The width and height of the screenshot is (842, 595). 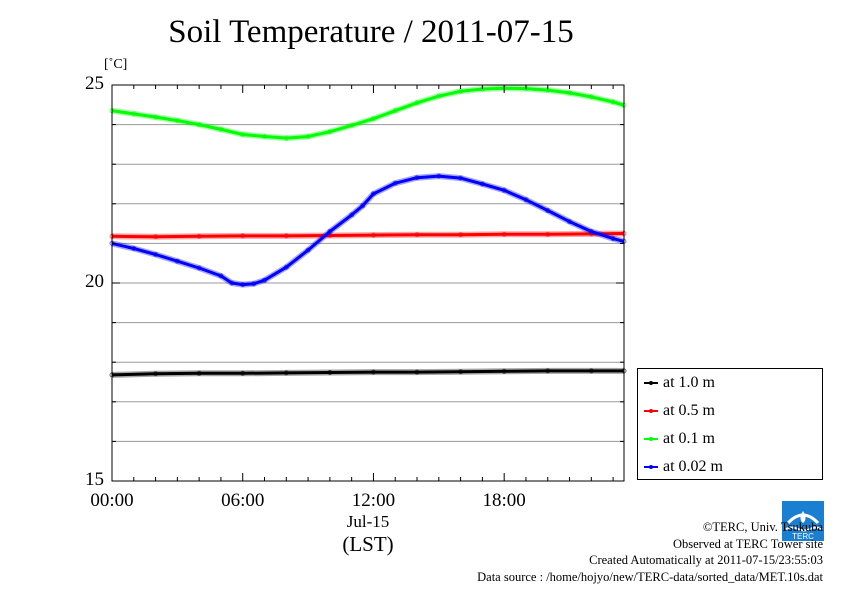 What do you see at coordinates (651, 439) in the screenshot?
I see `legend-swatch-01m` at bounding box center [651, 439].